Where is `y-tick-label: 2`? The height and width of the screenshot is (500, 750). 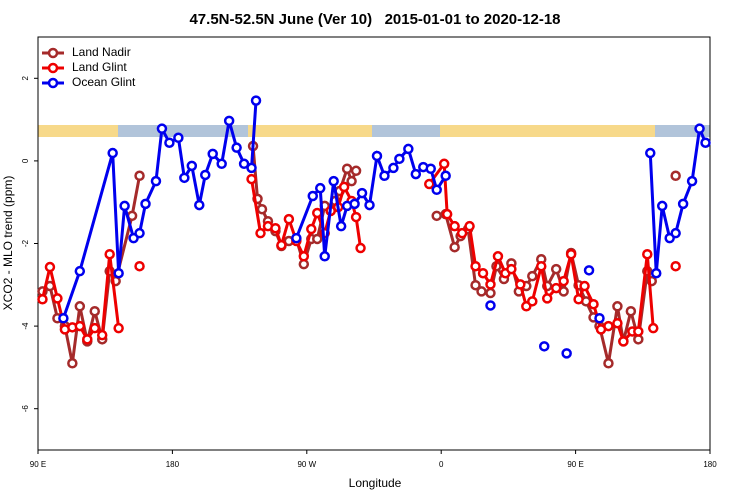
y-tick-label: 2 is located at coordinates (25, 78).